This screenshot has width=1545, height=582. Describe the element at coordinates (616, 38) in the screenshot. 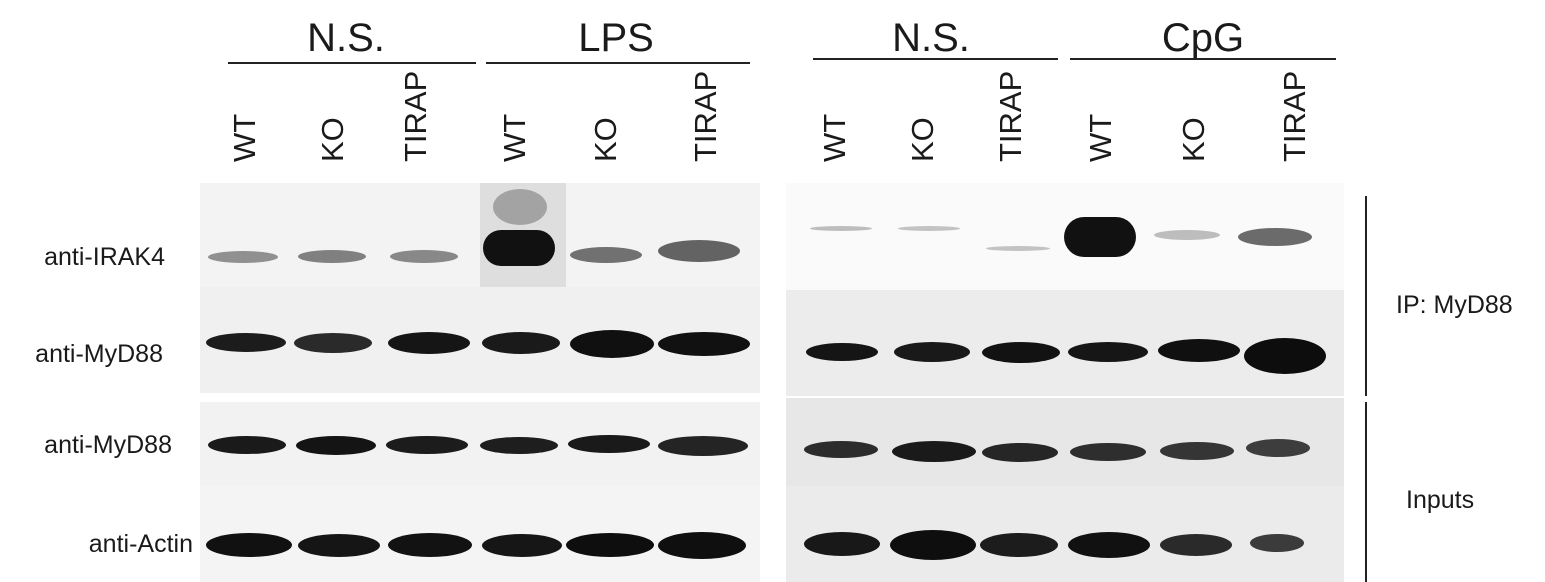

I see `group-label-lps: LPS` at that location.